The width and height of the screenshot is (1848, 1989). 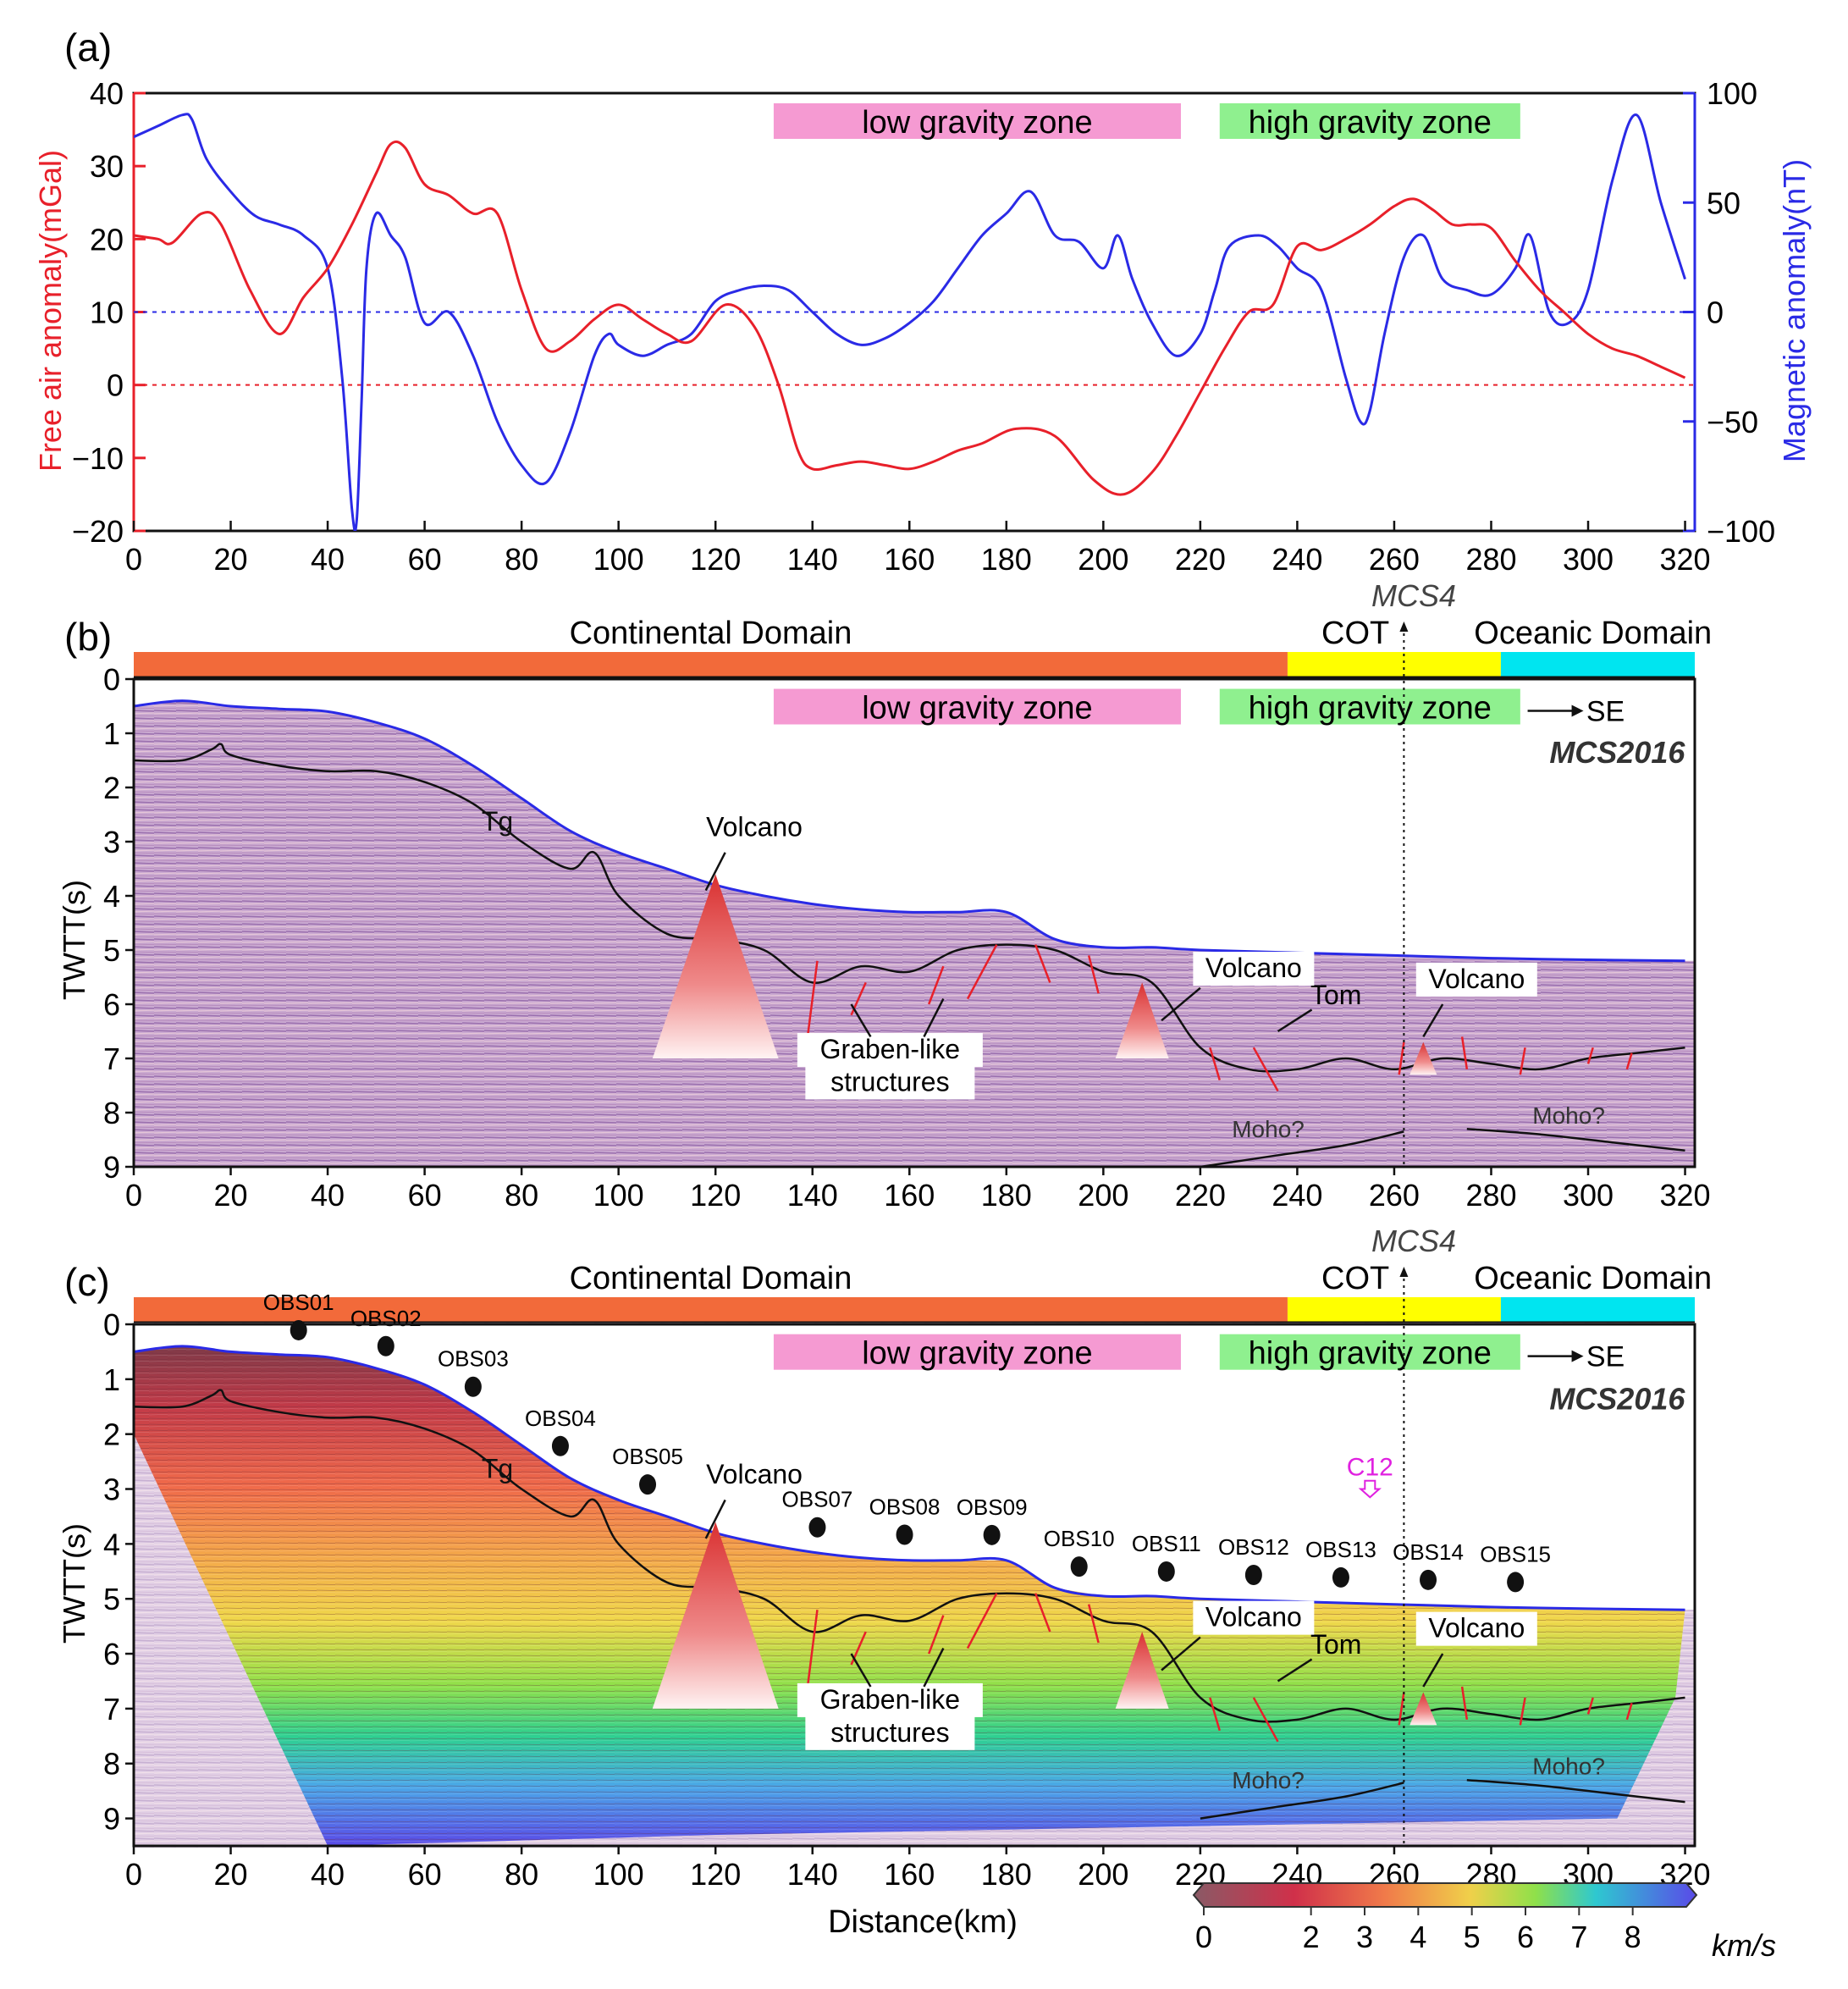 What do you see at coordinates (112, 788) in the screenshot?
I see `y-tick-label: 2` at bounding box center [112, 788].